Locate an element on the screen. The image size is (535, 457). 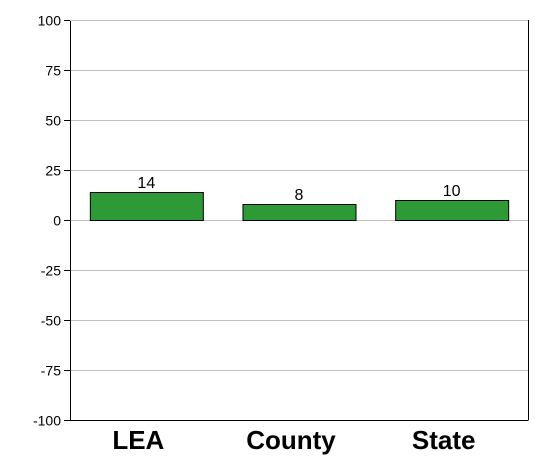
y-tick-label: -50 is located at coordinates (51, 321).